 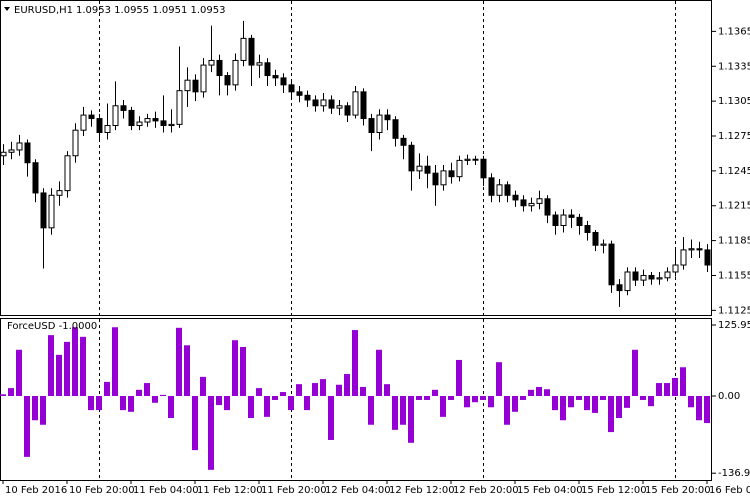 I want to click on y-tick-label: 1.1365, so click(x=734, y=31).